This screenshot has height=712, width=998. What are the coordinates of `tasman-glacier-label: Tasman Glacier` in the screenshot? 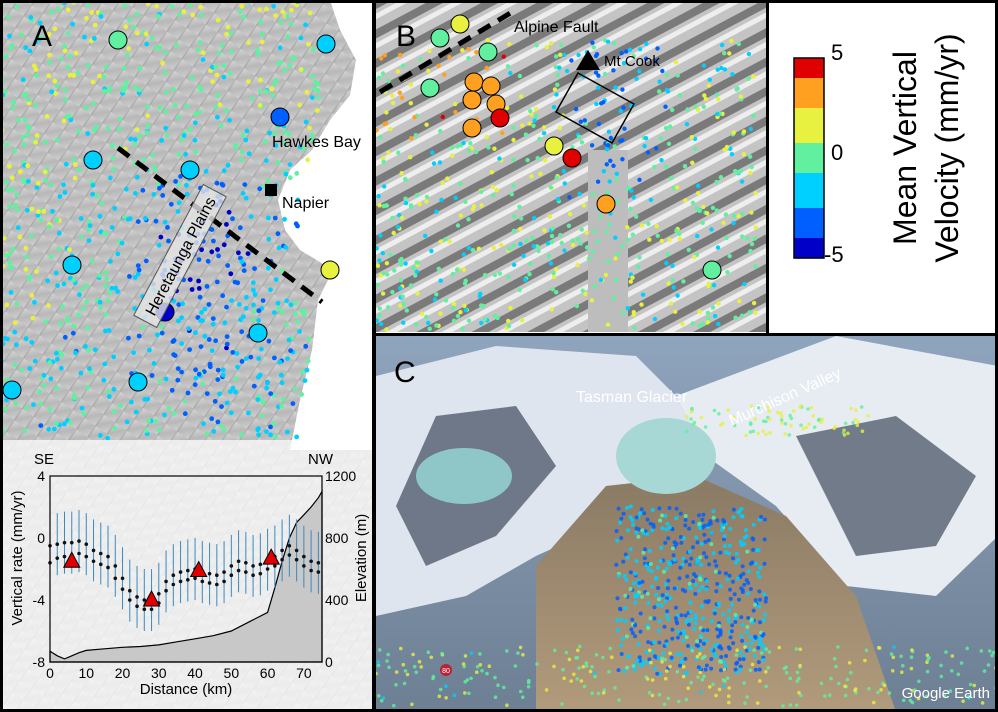 It's located at (632, 397).